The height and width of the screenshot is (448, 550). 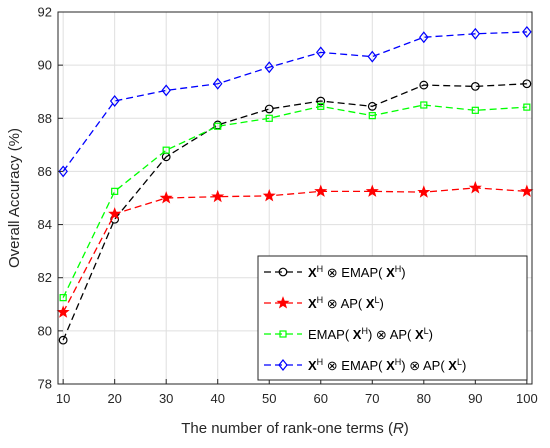 I want to click on legend-label: XH ⊗ EMAP( XH), so click(x=357, y=272).